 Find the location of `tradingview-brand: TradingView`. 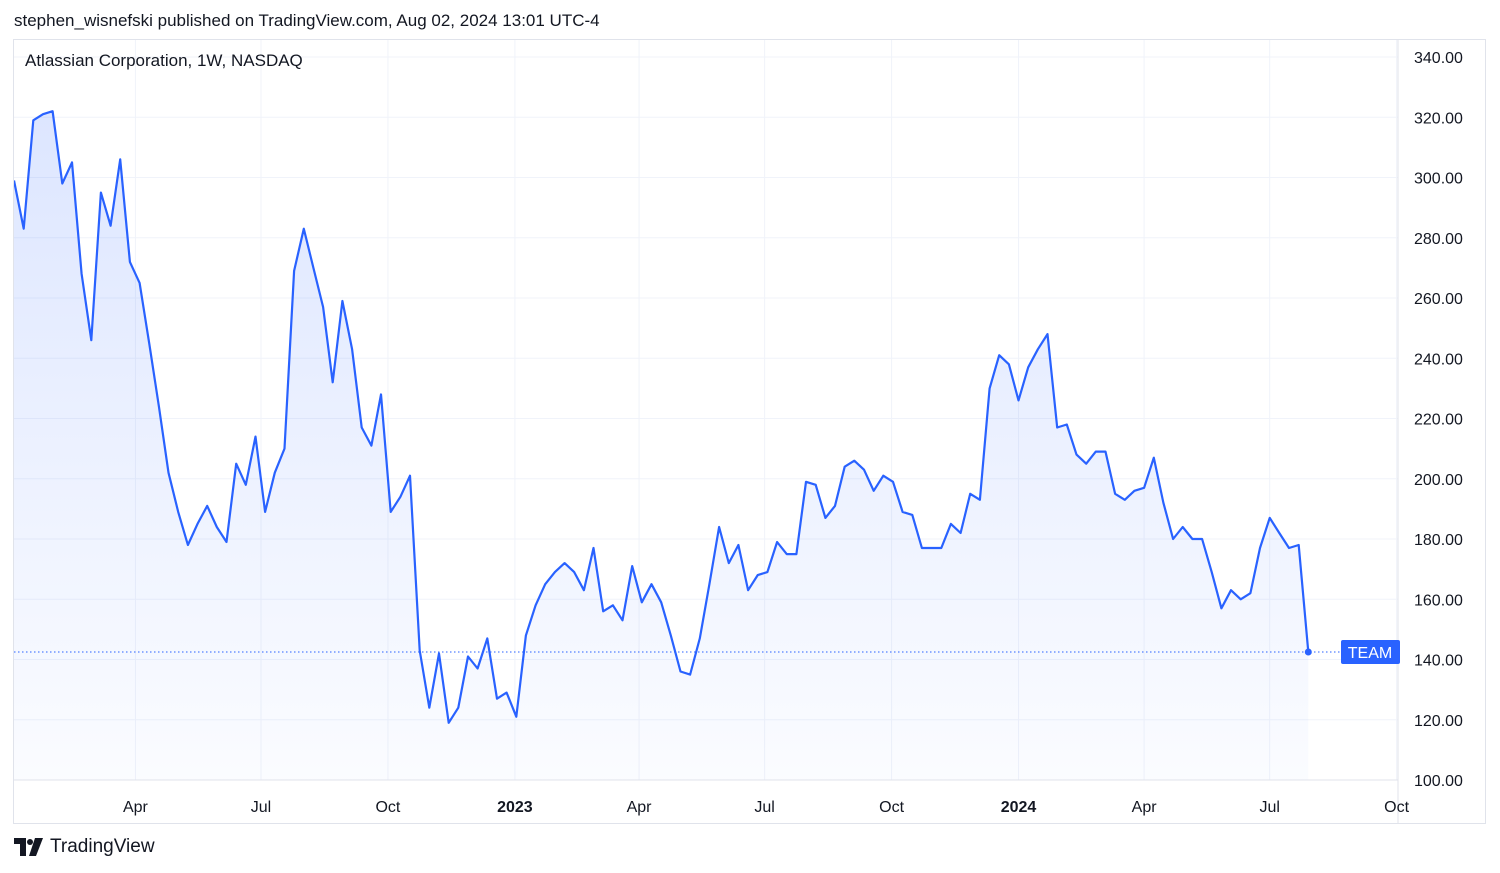

tradingview-brand: TradingView is located at coordinates (84, 847).